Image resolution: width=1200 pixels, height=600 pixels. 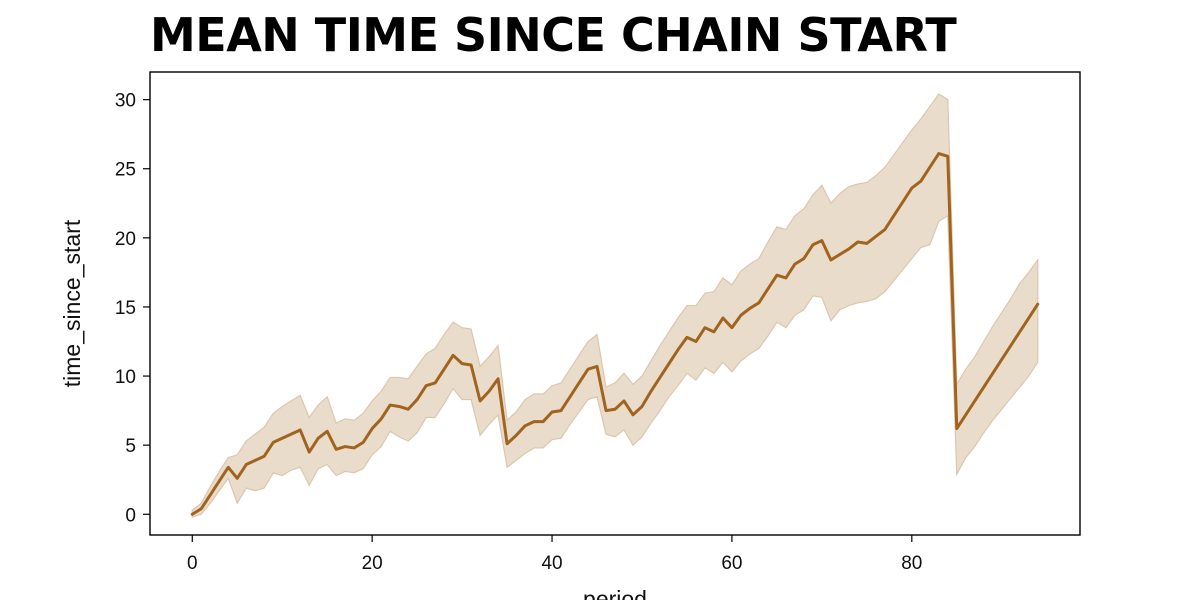 I want to click on y-tick-label: 5, so click(x=130, y=446).